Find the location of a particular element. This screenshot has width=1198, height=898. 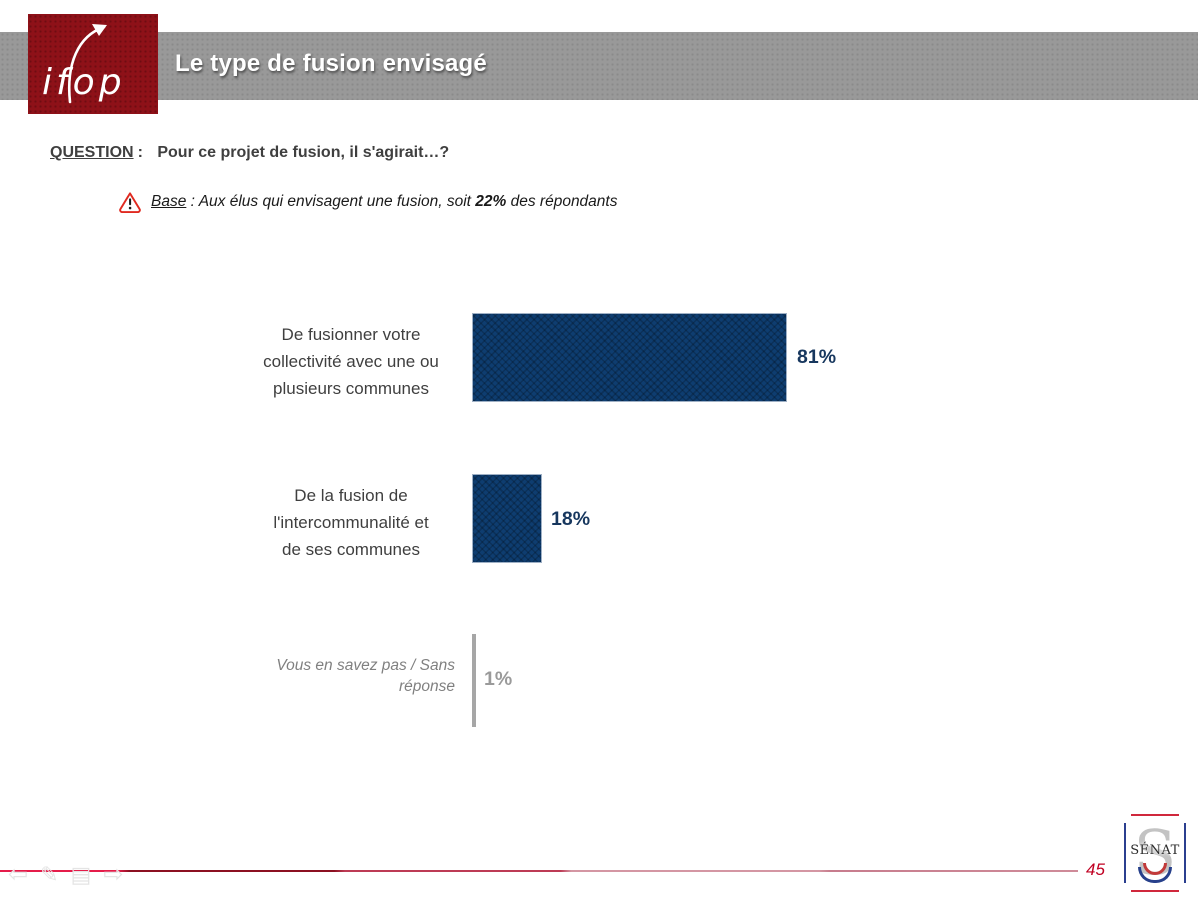

bar-fusion-communes is located at coordinates (629, 357).